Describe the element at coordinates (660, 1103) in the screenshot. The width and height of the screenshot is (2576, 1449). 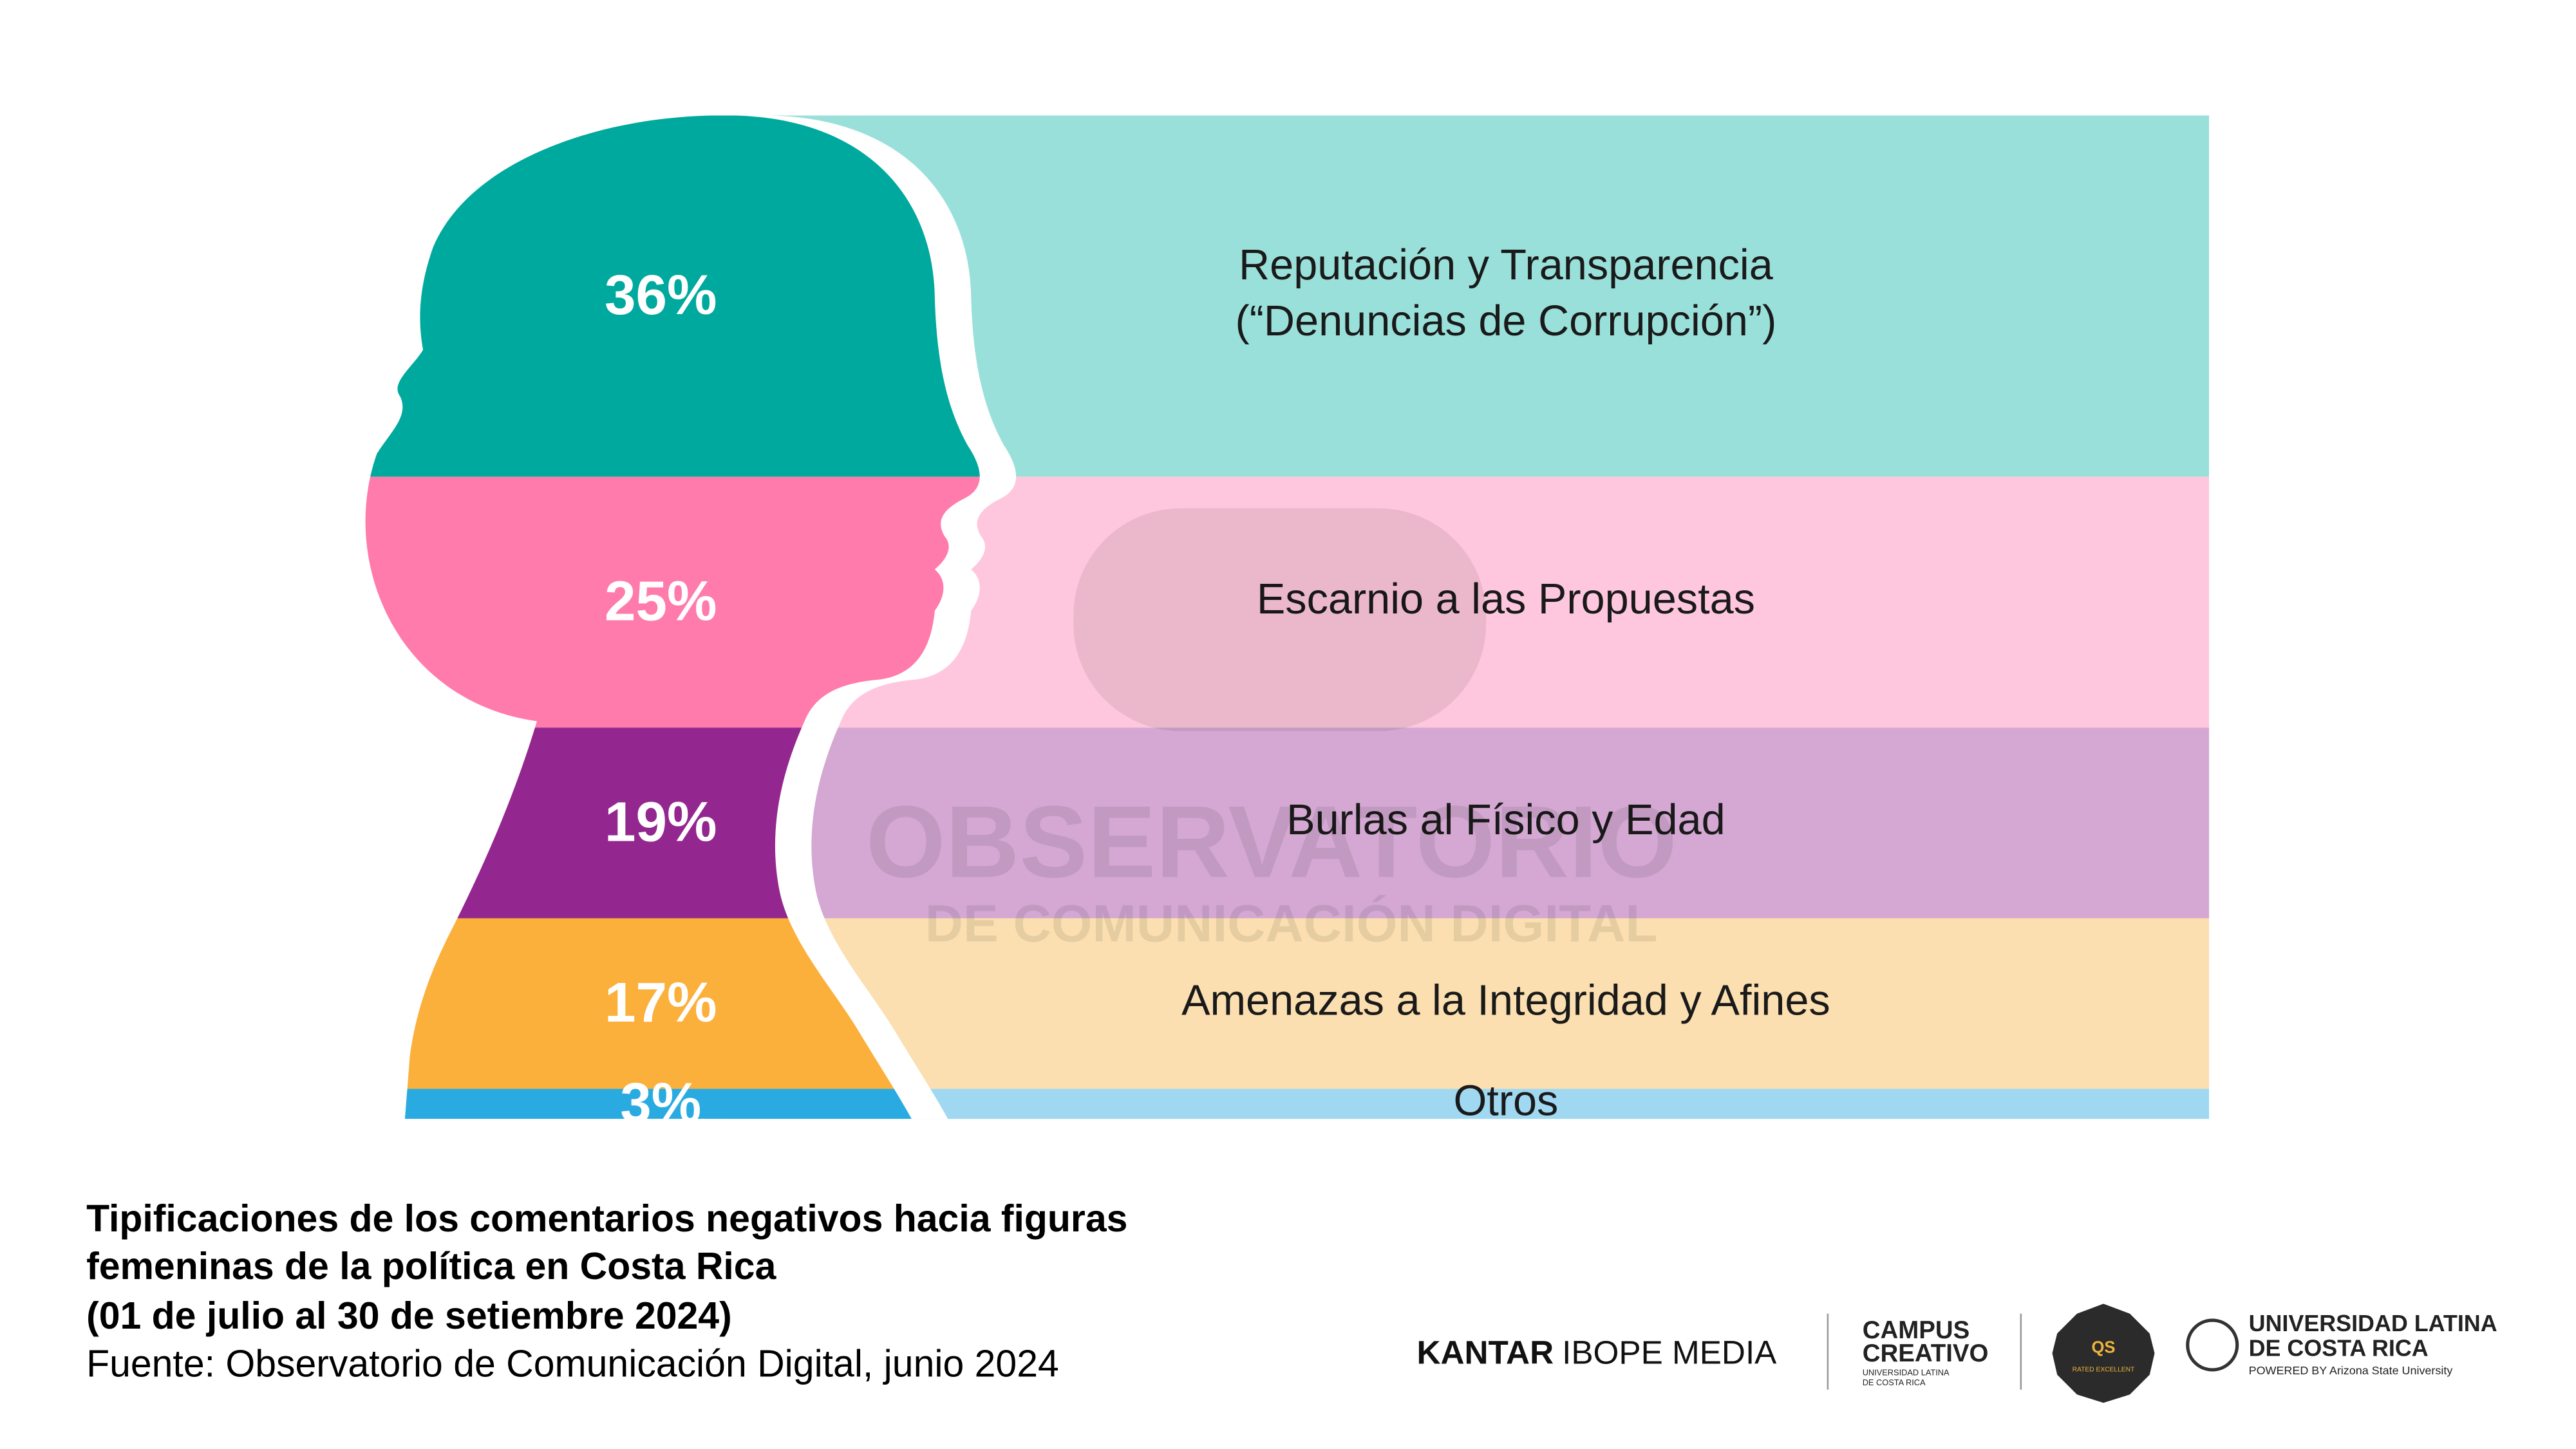
I see `value-label: 3%` at that location.